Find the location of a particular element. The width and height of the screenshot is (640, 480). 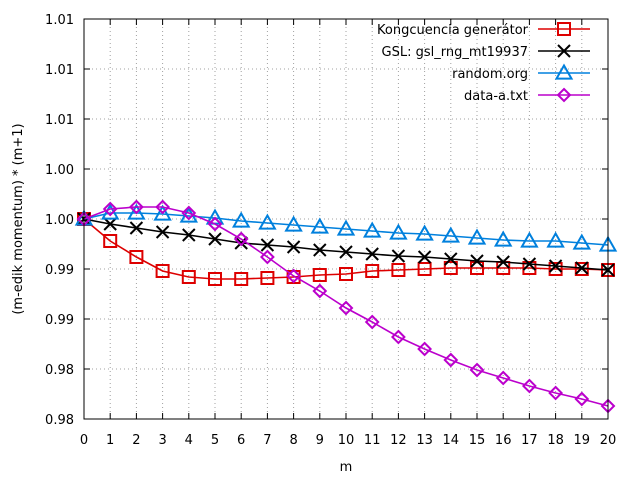

x-tick-label: 8 is located at coordinates (293, 440).